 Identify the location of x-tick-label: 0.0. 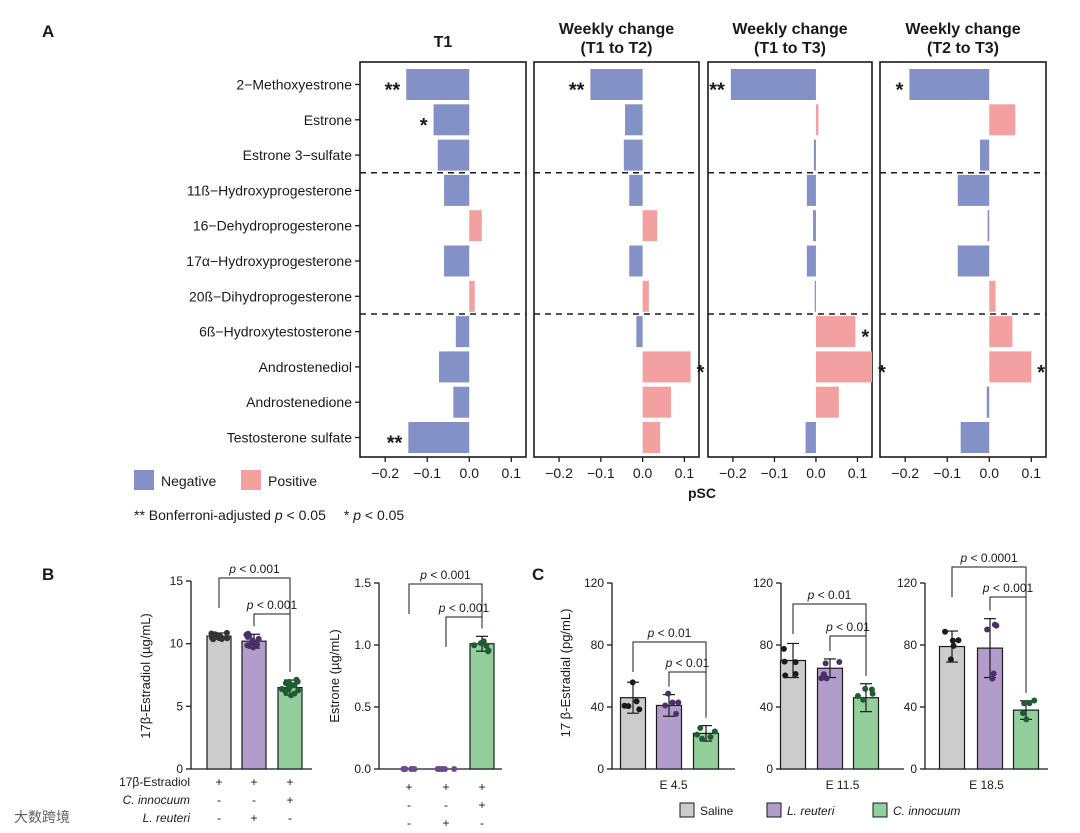
(643, 473).